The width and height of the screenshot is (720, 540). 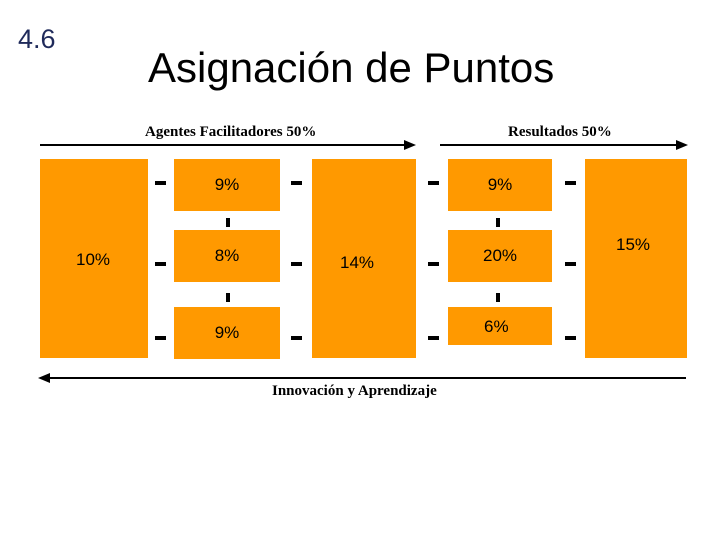 I want to click on slide-number: 4.6, so click(x=37, y=39).